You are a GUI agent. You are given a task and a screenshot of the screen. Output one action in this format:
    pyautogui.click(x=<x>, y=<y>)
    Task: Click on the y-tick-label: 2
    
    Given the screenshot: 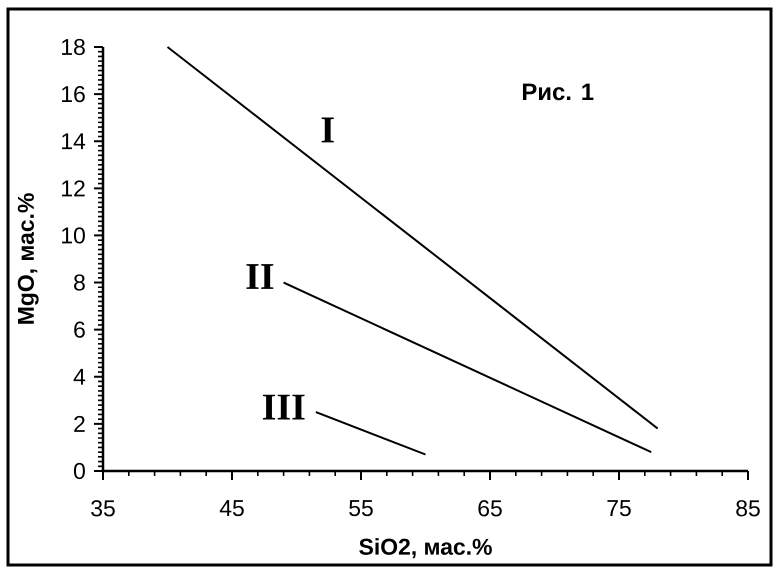 What is the action you would take?
    pyautogui.click(x=79, y=424)
    